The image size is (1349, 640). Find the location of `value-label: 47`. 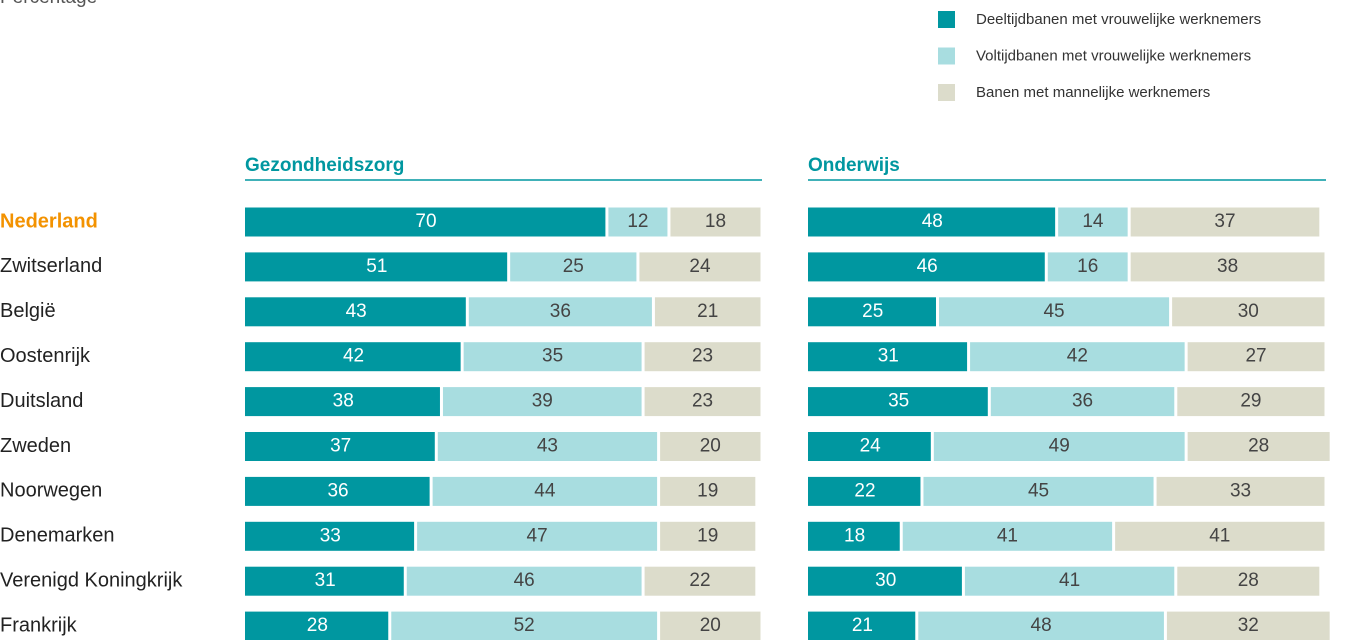

value-label: 47 is located at coordinates (537, 535).